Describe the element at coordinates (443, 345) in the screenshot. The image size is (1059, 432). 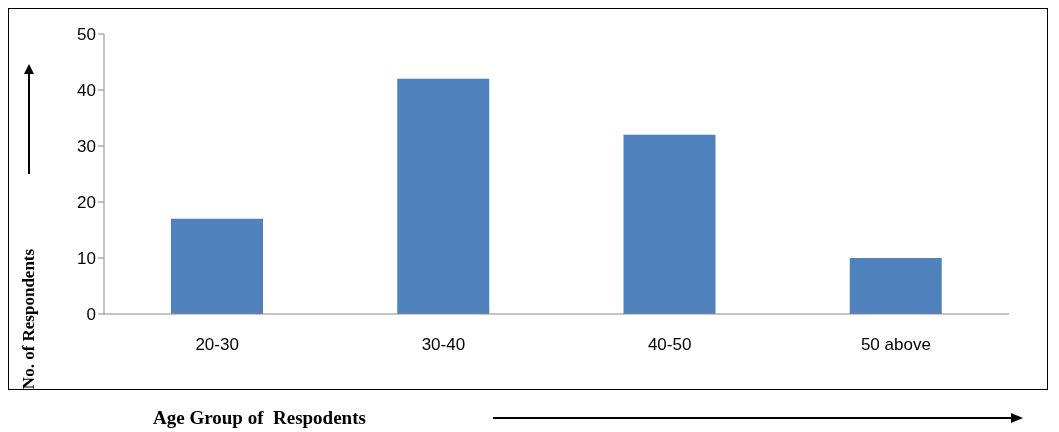
I see `x-tick-label: 30-40` at that location.